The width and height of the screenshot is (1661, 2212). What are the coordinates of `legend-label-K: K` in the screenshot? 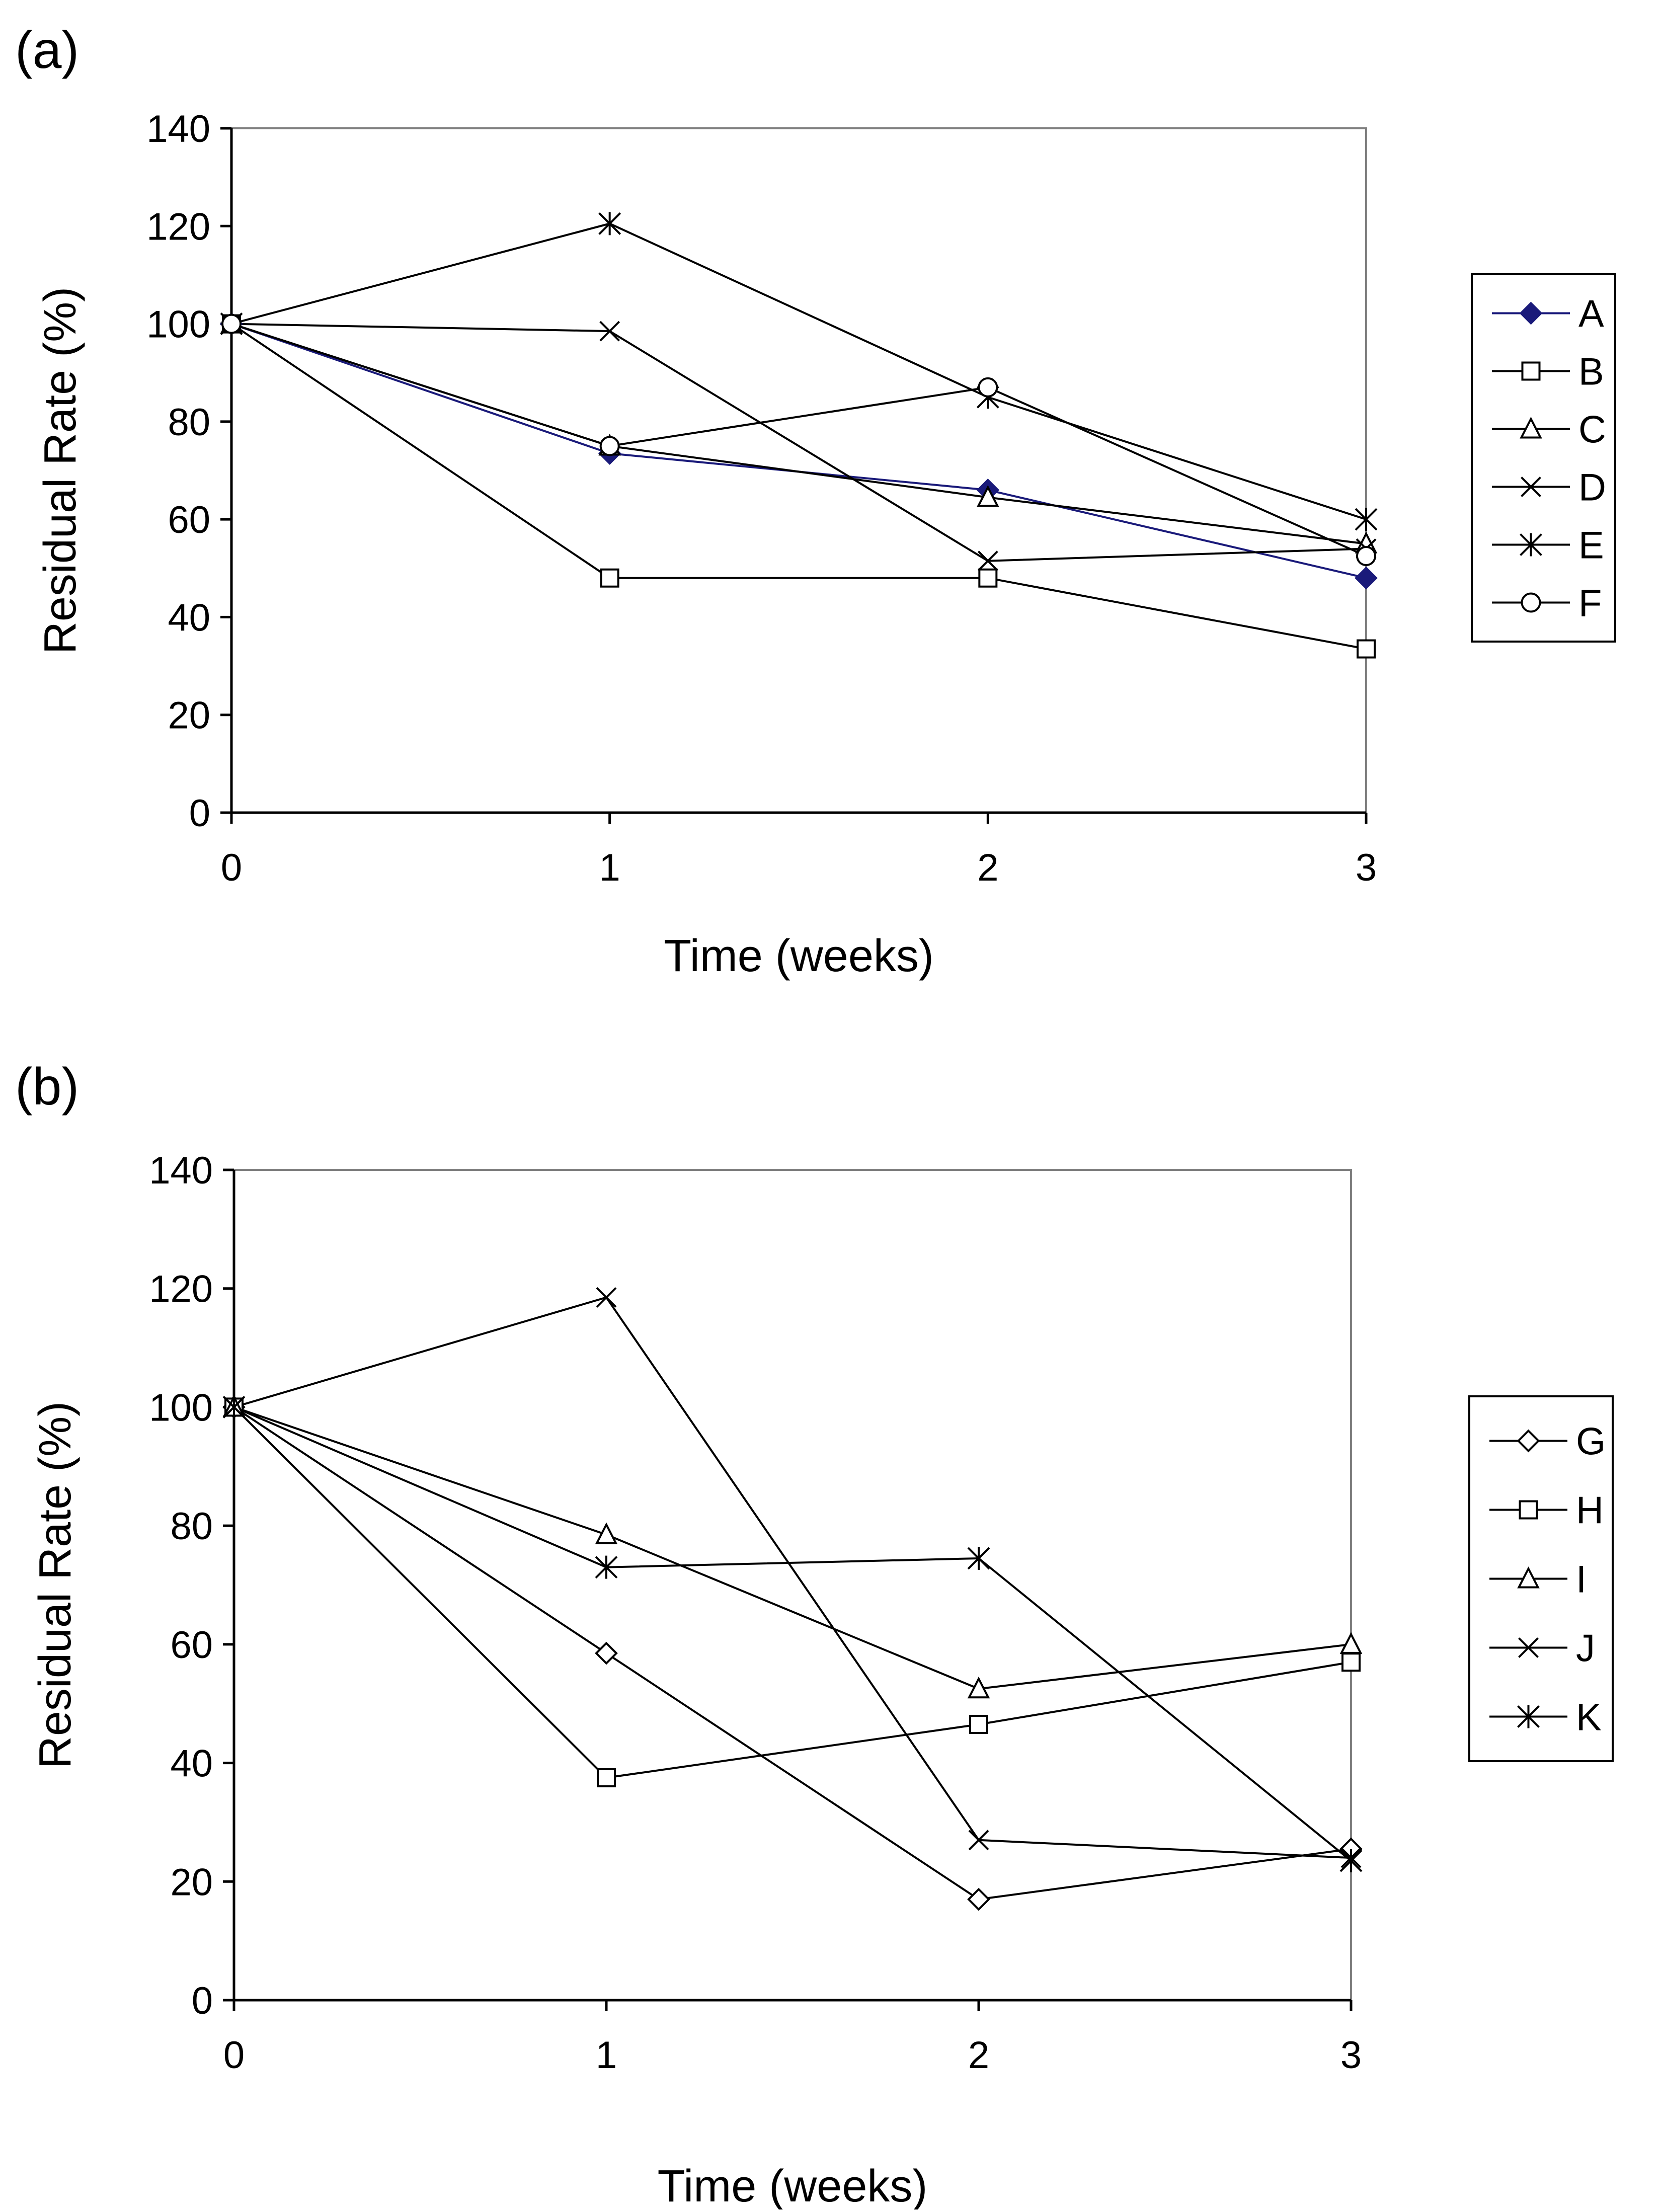 It's located at (1589, 1717).